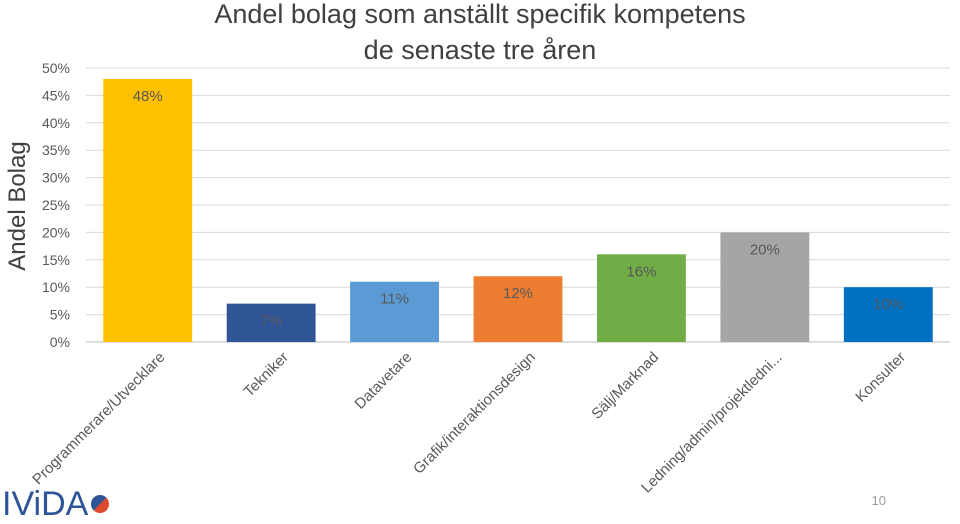 Image resolution: width=960 pixels, height=524 pixels. I want to click on y-tick-label: 40%, so click(56, 123).